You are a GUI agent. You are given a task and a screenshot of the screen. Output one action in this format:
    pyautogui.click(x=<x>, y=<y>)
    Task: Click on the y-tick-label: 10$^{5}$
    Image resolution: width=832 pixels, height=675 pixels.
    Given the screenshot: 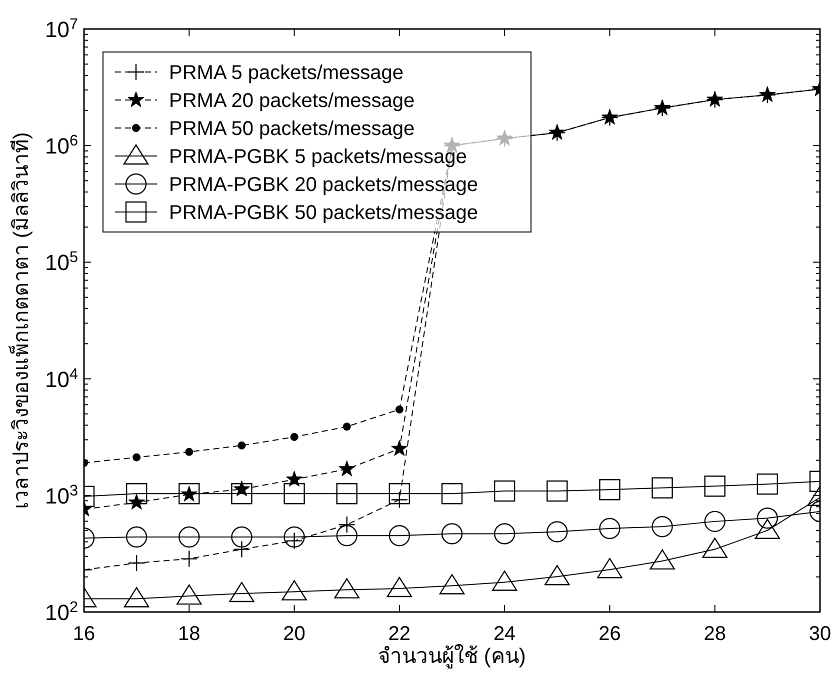 What is the action you would take?
    pyautogui.click(x=61, y=262)
    